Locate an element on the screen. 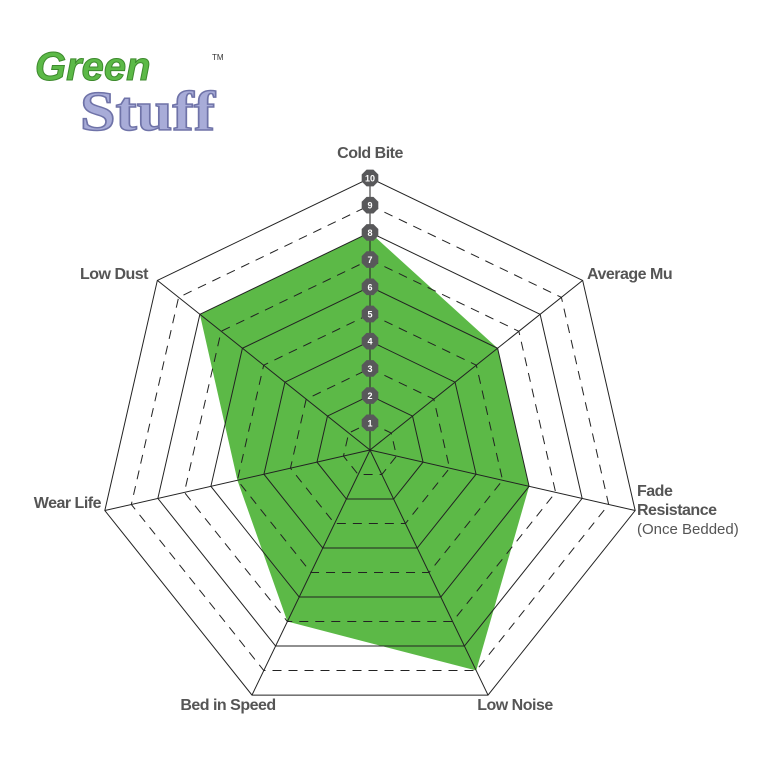 The height and width of the screenshot is (768, 768). scale-label-5: 5 is located at coordinates (369, 315).